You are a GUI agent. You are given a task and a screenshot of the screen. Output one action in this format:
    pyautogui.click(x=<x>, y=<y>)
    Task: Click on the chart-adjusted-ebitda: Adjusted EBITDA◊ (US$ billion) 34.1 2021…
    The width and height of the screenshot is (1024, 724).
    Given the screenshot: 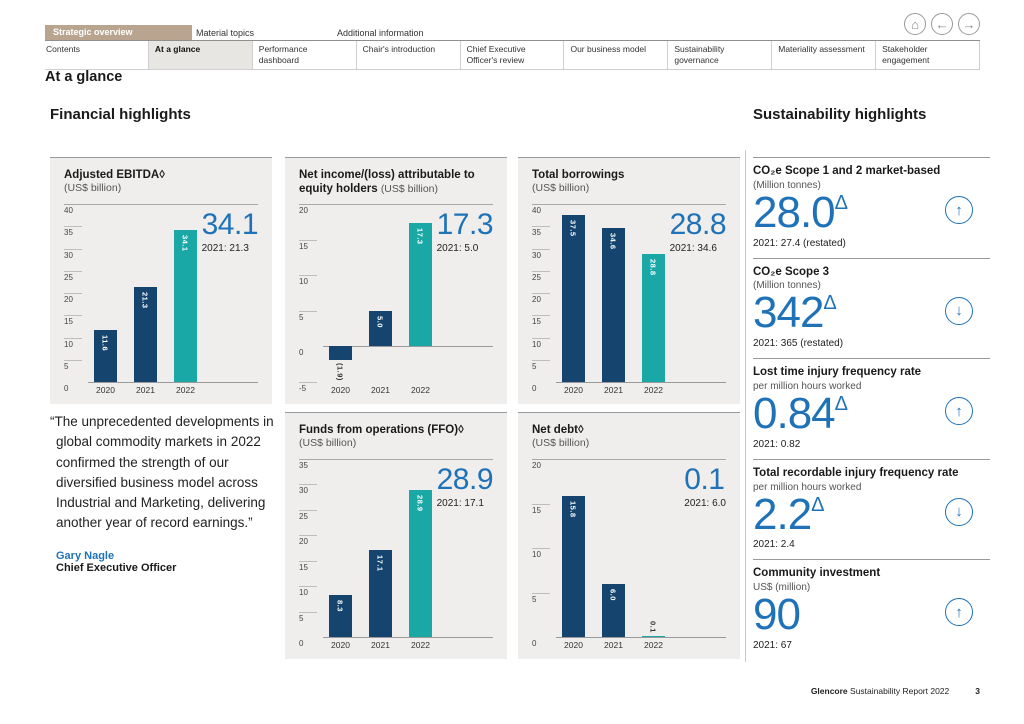 What is the action you would take?
    pyautogui.click(x=161, y=280)
    